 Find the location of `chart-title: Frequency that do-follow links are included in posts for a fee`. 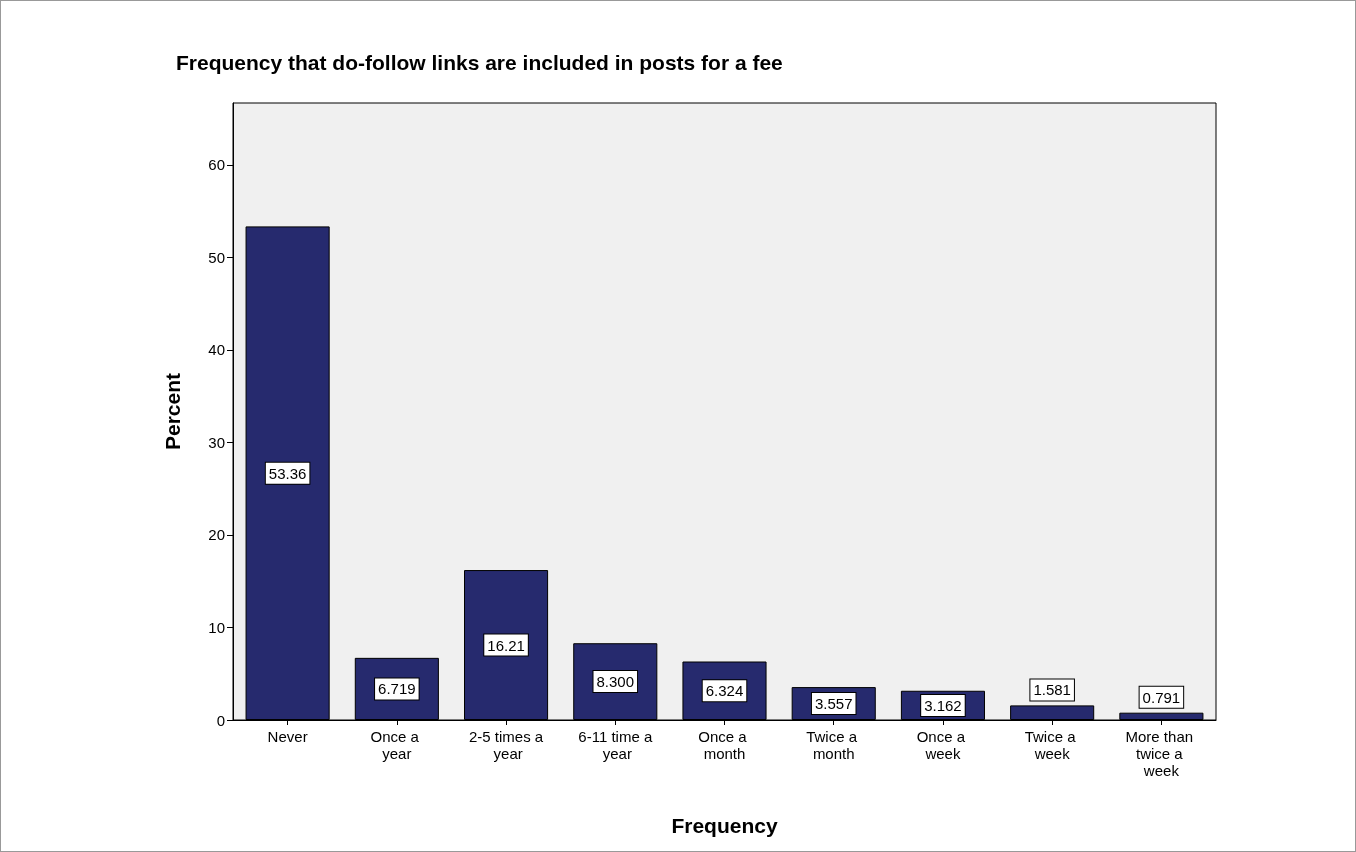

chart-title: Frequency that do-follow links are included in posts for a fee is located at coordinates (479, 62).